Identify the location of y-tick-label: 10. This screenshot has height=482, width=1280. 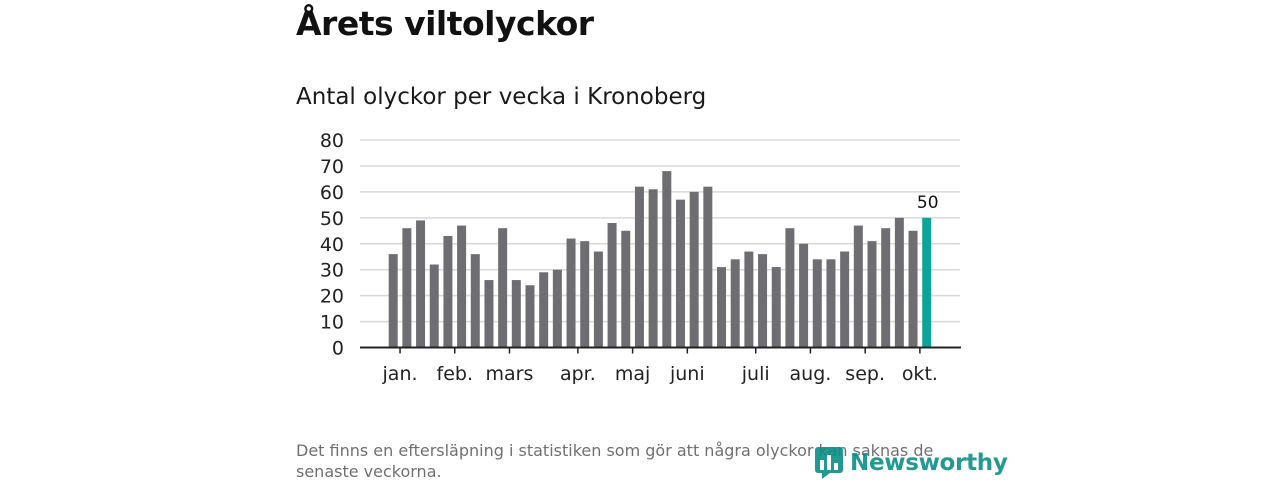
(332, 323).